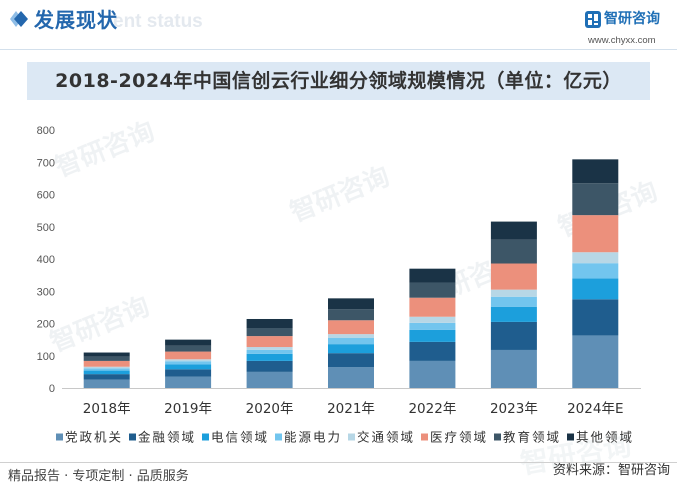 This screenshot has height=487, width=677. What do you see at coordinates (94, 437) in the screenshot?
I see `legend-label-0: 党政机关` at bounding box center [94, 437].